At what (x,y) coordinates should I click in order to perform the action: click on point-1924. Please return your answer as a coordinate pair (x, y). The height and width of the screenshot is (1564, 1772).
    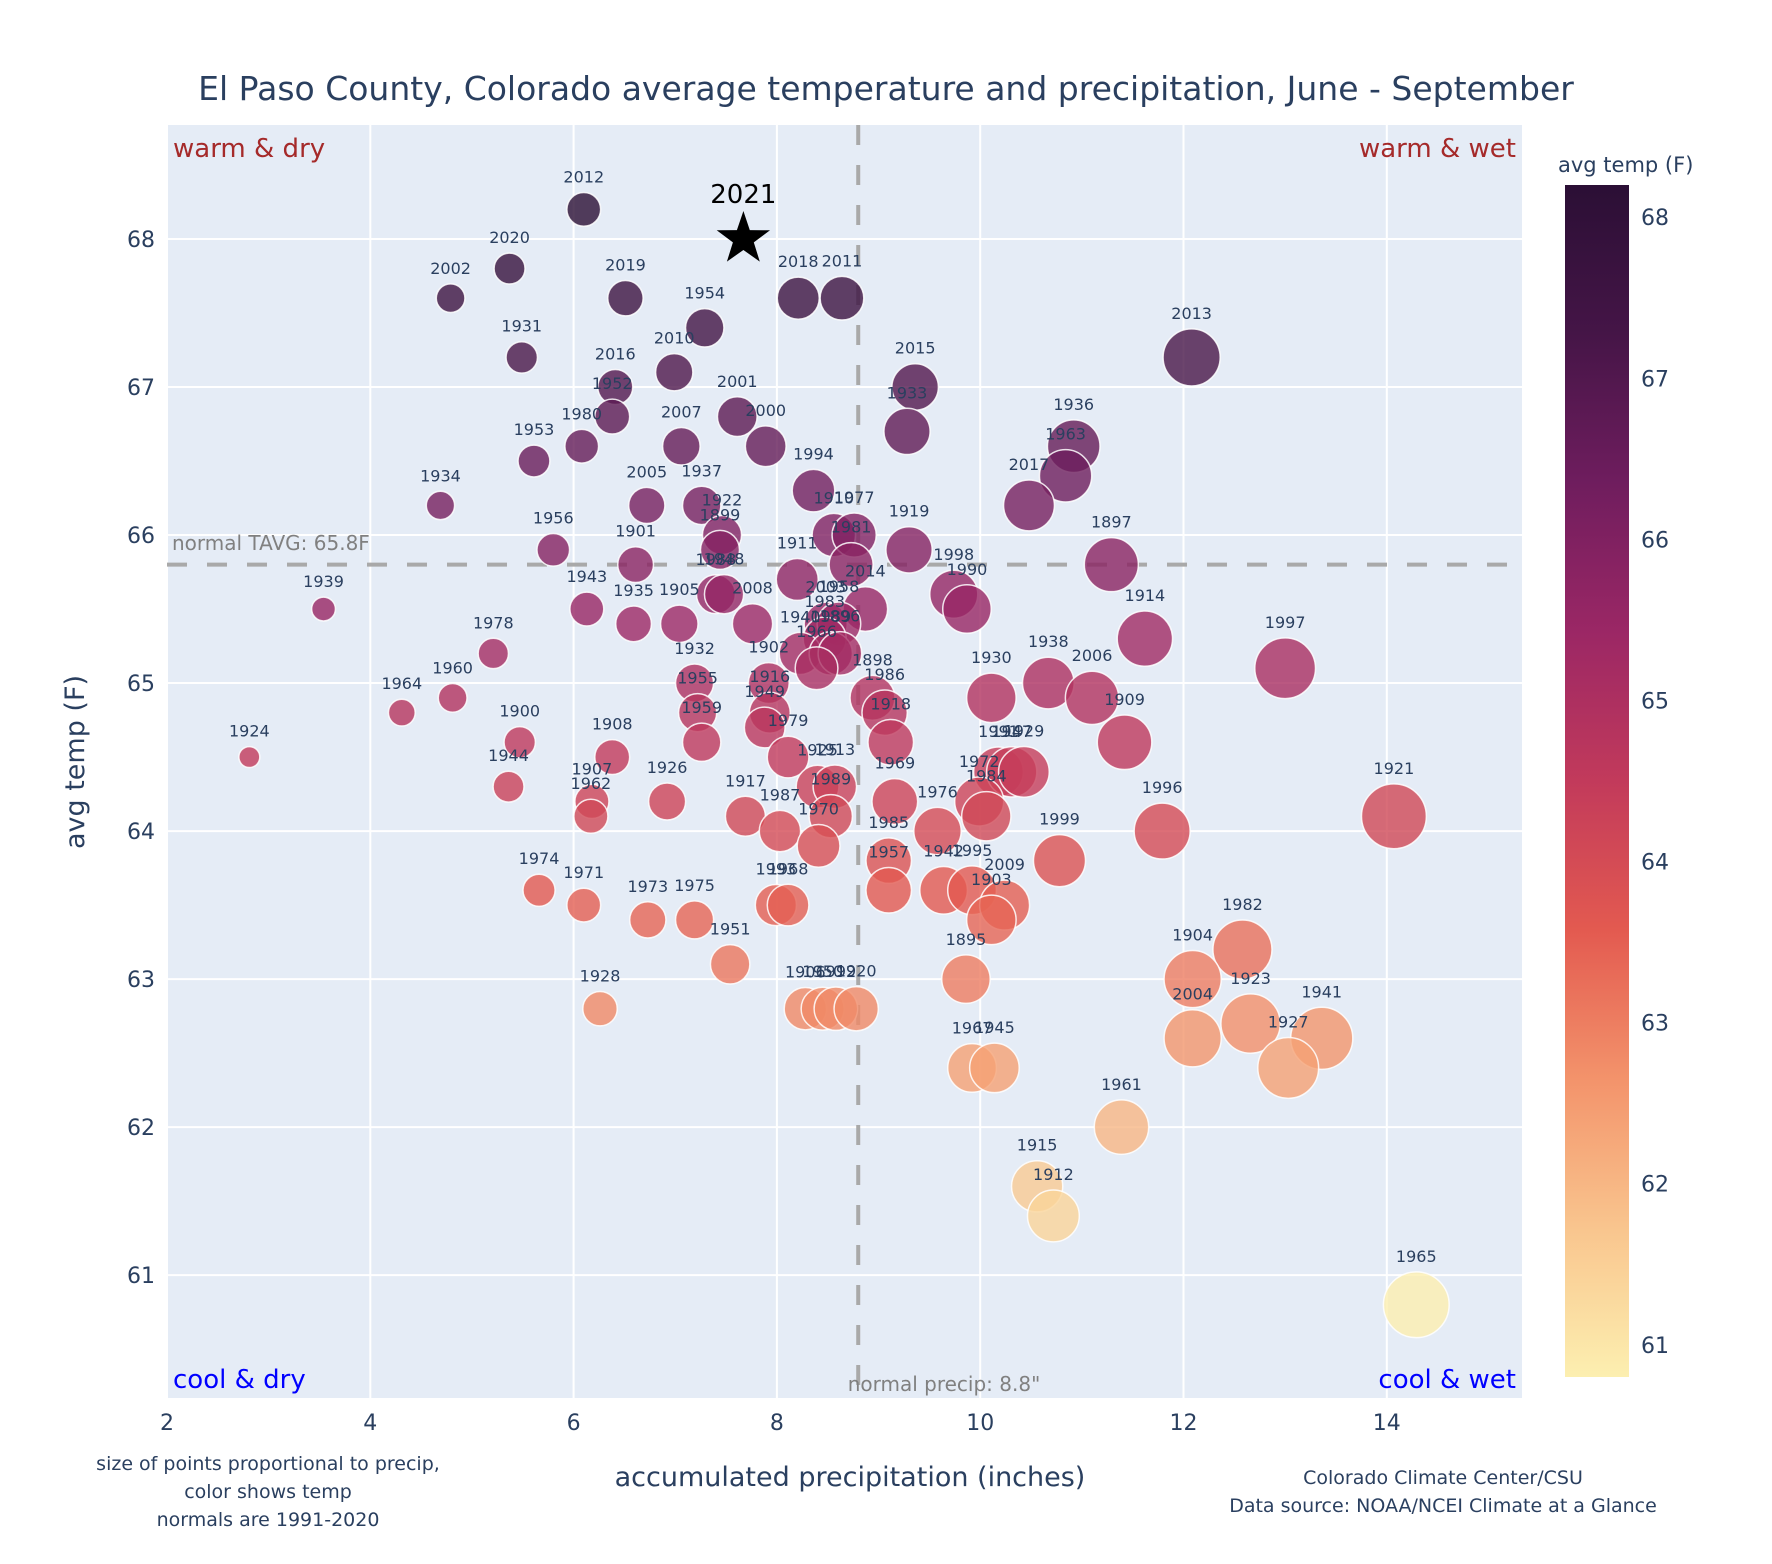
    Looking at the image, I should click on (249, 757).